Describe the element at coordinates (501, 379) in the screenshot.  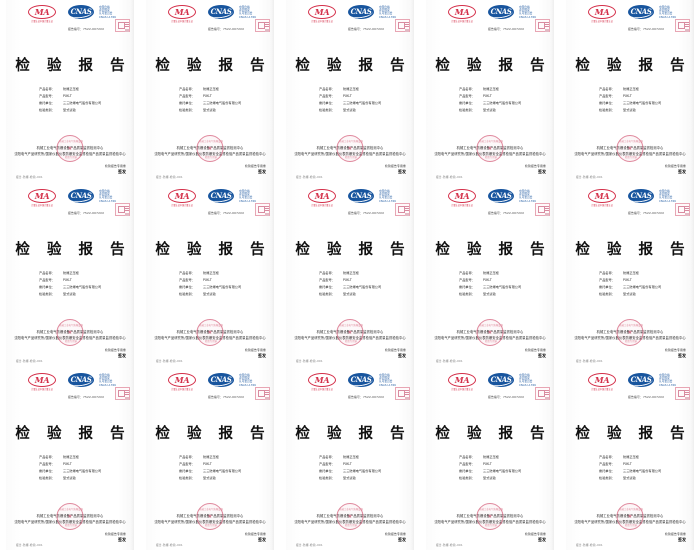
I see `cnas-logo-text: CNAS` at that location.